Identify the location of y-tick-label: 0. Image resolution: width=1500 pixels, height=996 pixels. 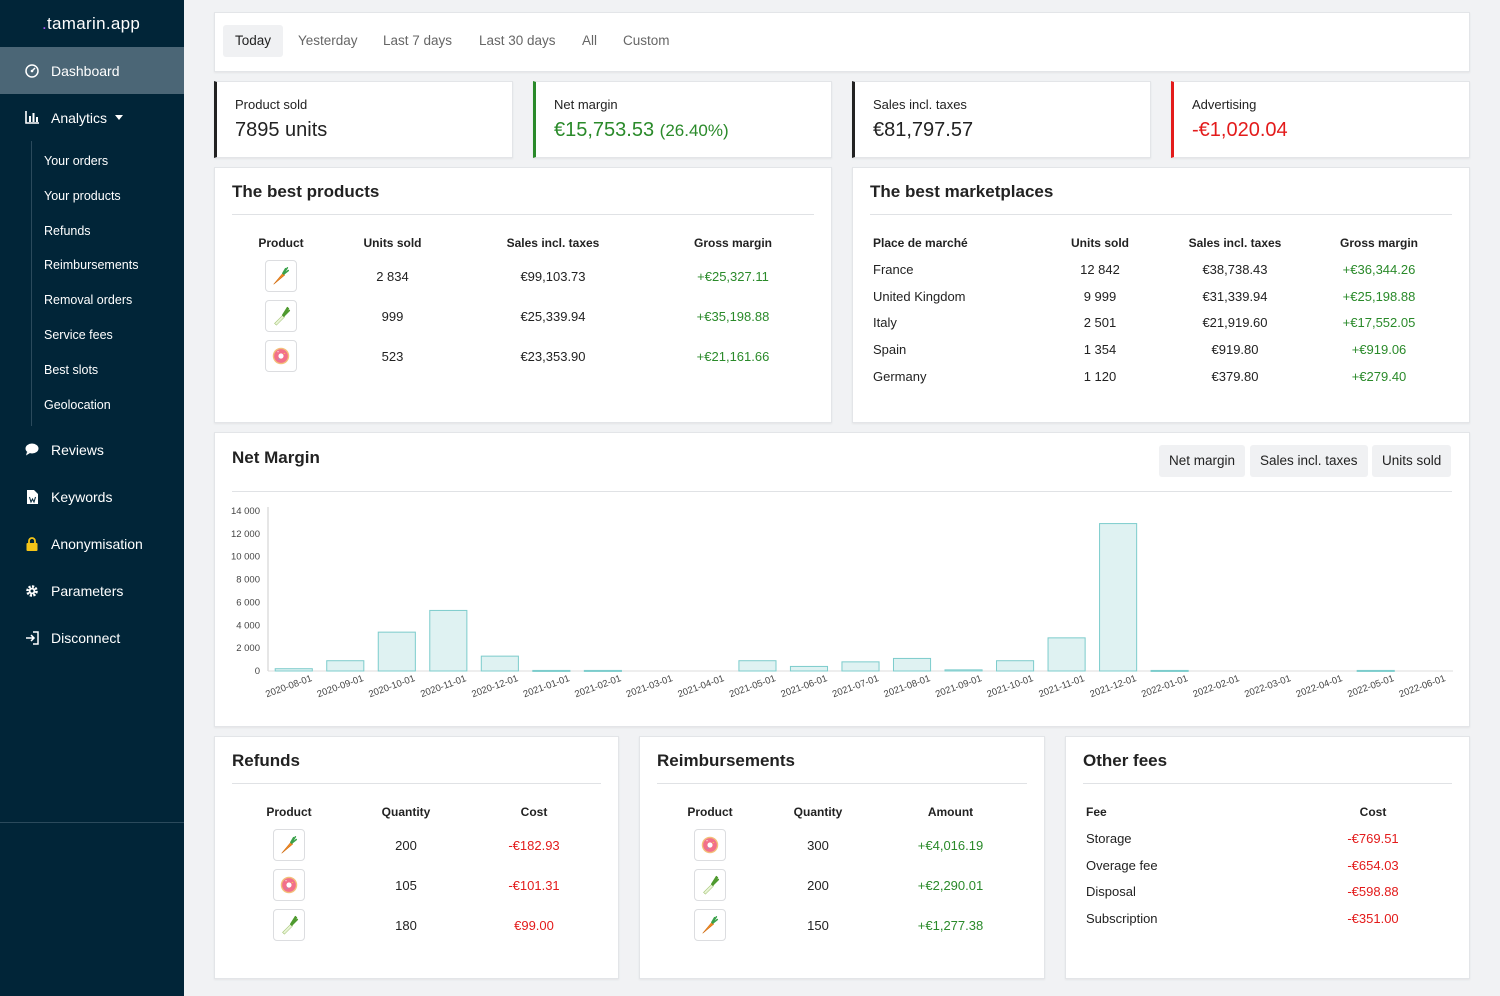
(257, 671).